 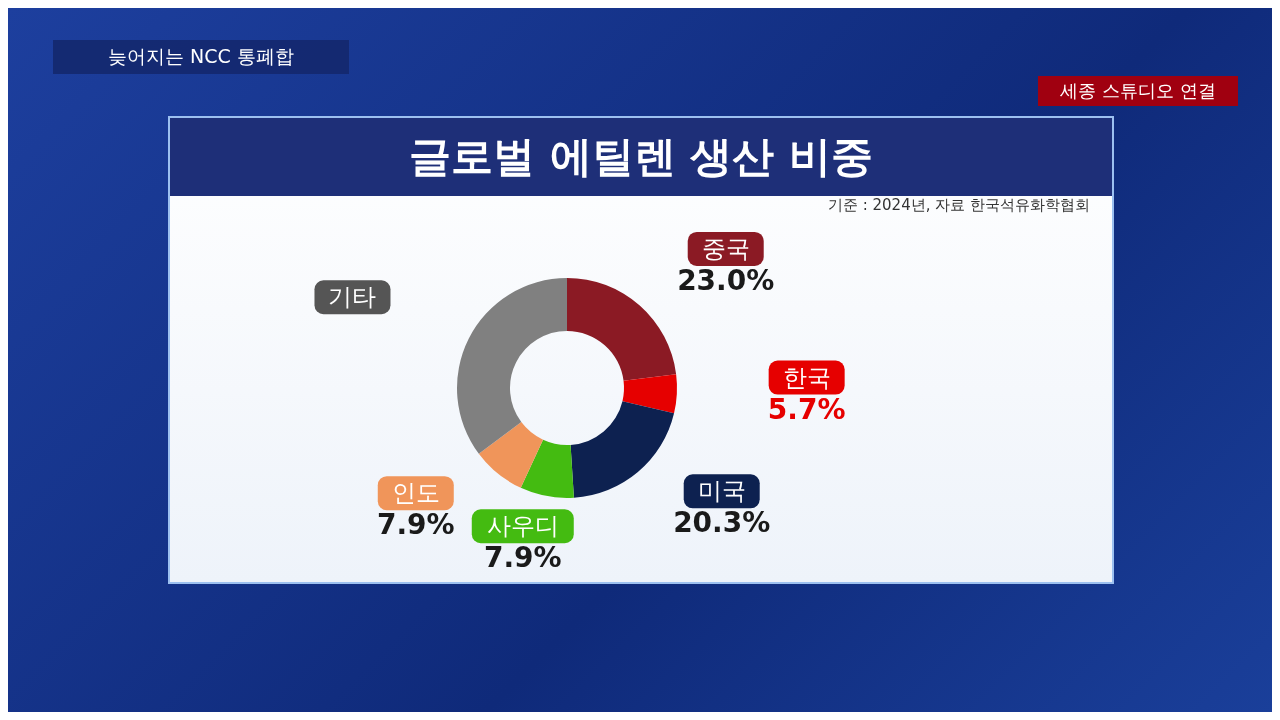 What do you see at coordinates (352, 297) in the screenshot?
I see `slice-label: 기타` at bounding box center [352, 297].